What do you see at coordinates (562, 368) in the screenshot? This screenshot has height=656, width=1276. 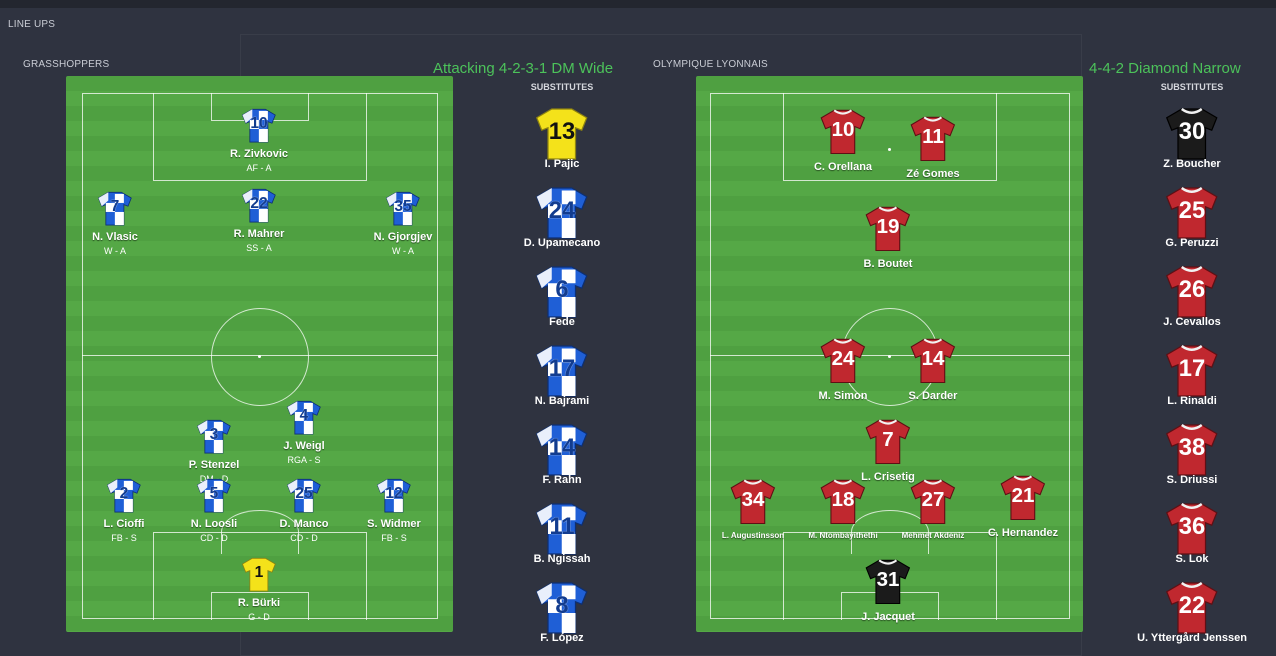 I see `shirt-number: 17` at bounding box center [562, 368].